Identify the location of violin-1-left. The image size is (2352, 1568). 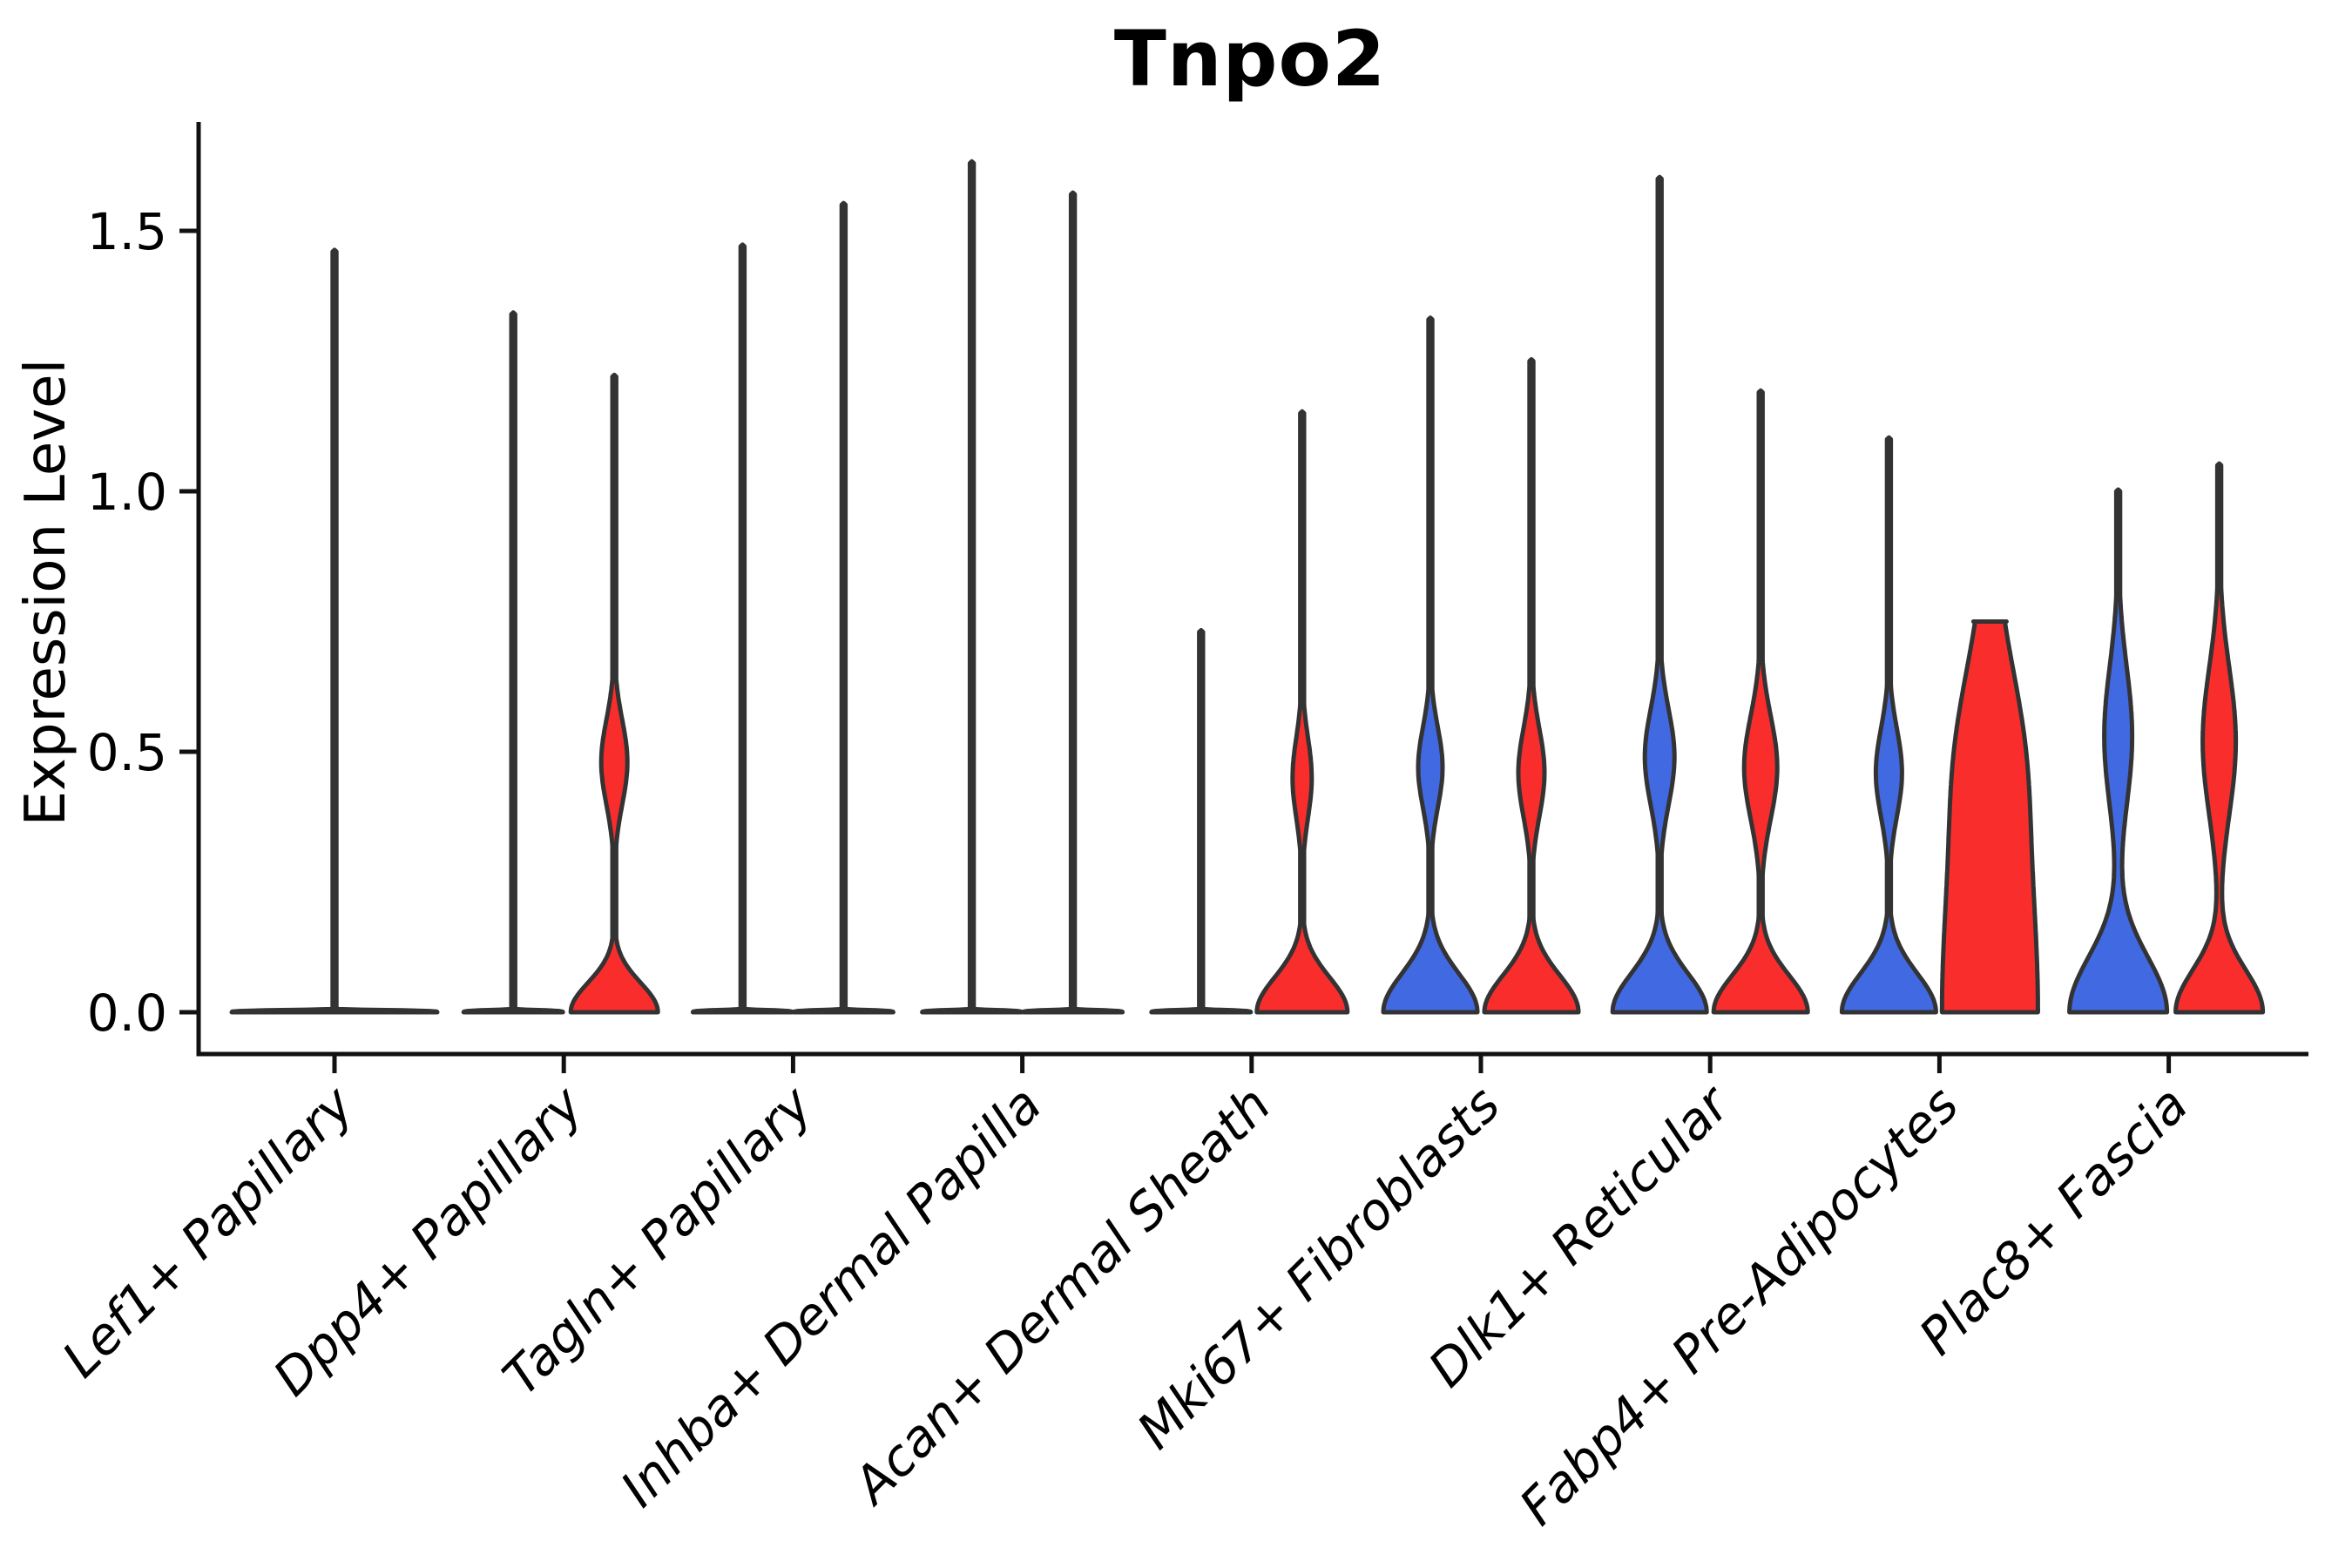
(513, 662).